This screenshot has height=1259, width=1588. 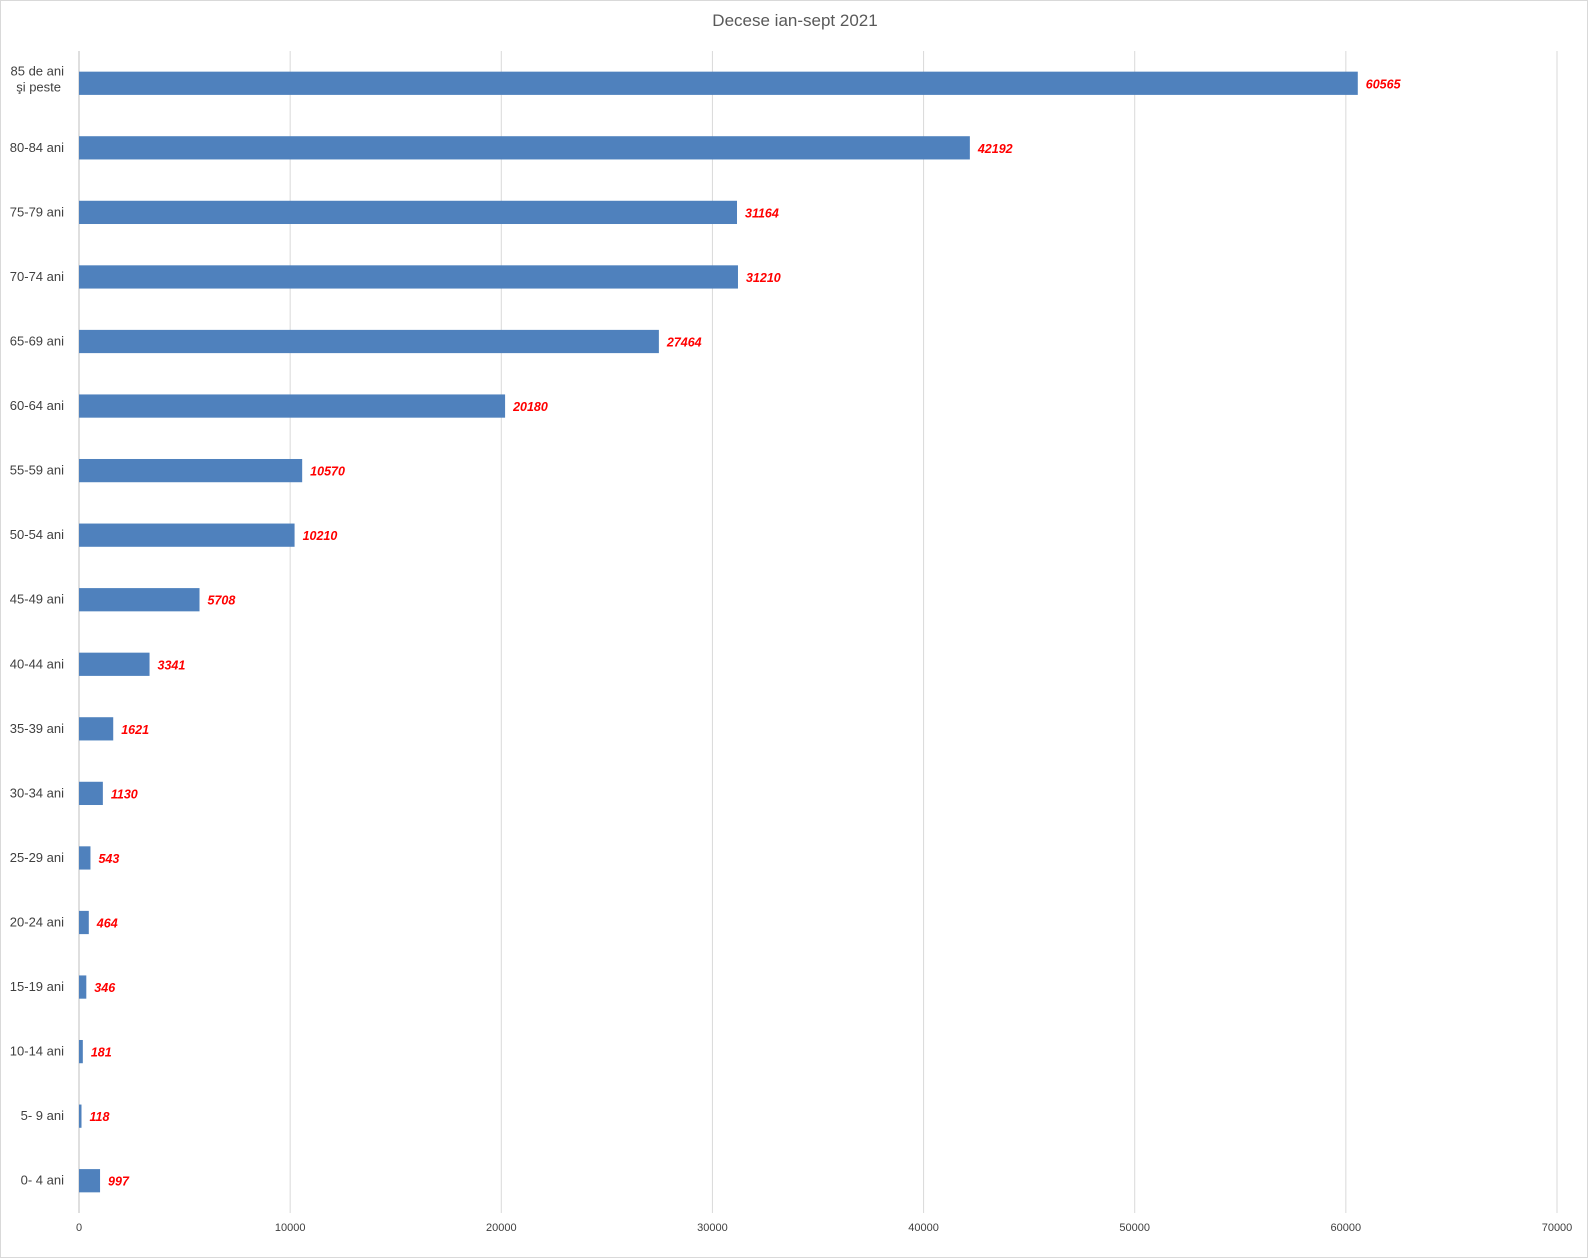 What do you see at coordinates (1557, 1228) in the screenshot?
I see `x-tick-label: 70000` at bounding box center [1557, 1228].